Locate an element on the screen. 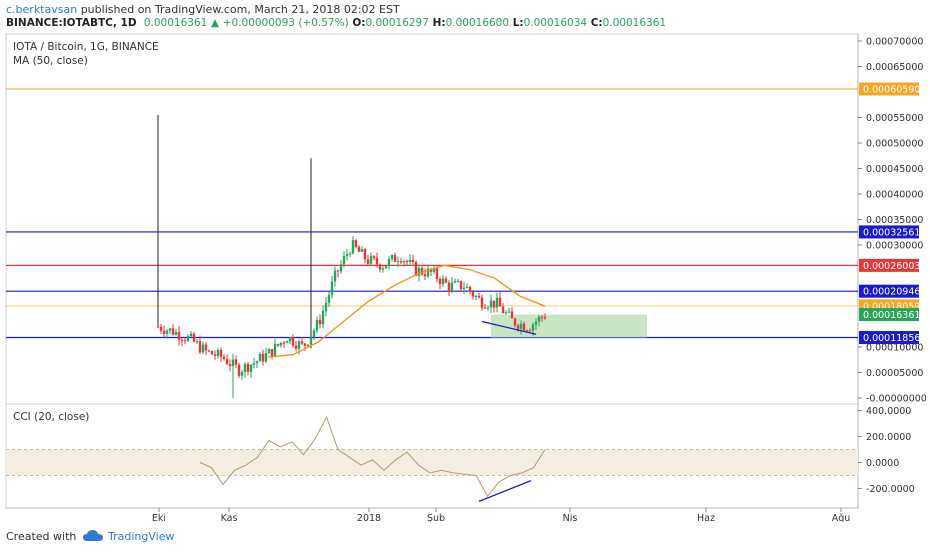  price-tick-label: 0.00010000 is located at coordinates (894, 348).